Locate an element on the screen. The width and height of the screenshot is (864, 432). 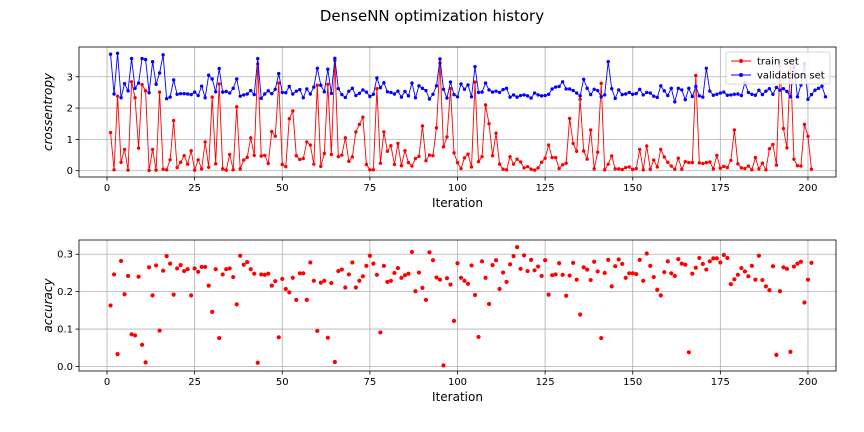
crossentropy-y-axis-label: crossentropy is located at coordinates (48, 111).